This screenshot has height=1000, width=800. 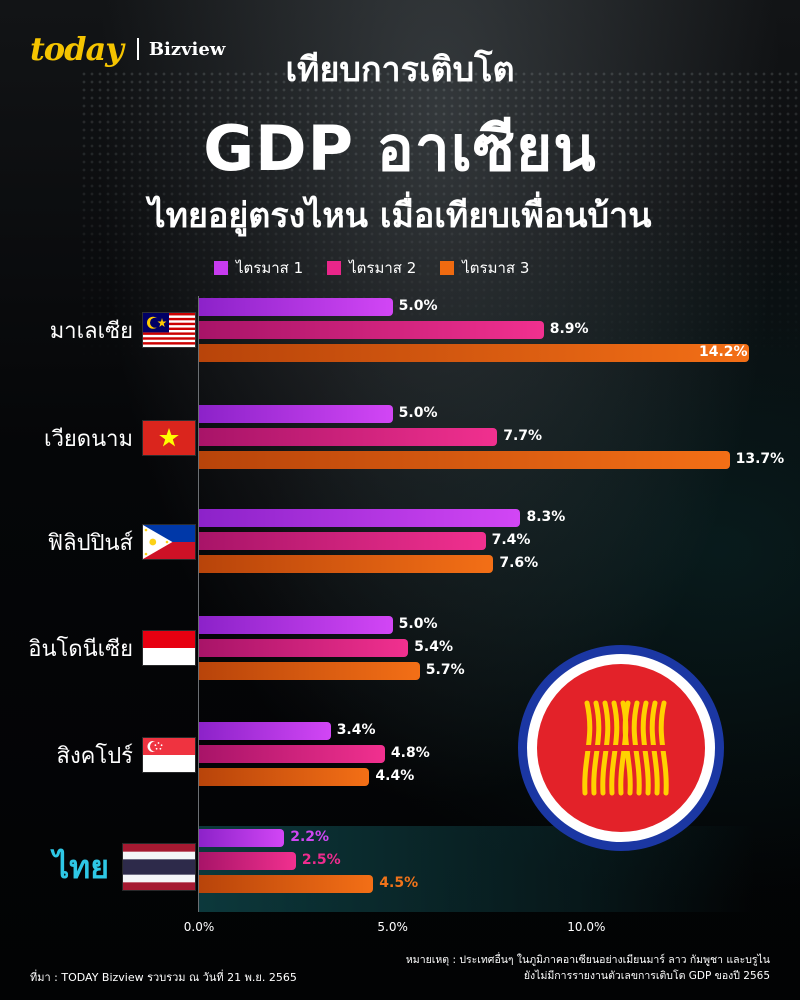 I want to click on malaysia-flag, so click(x=169, y=330).